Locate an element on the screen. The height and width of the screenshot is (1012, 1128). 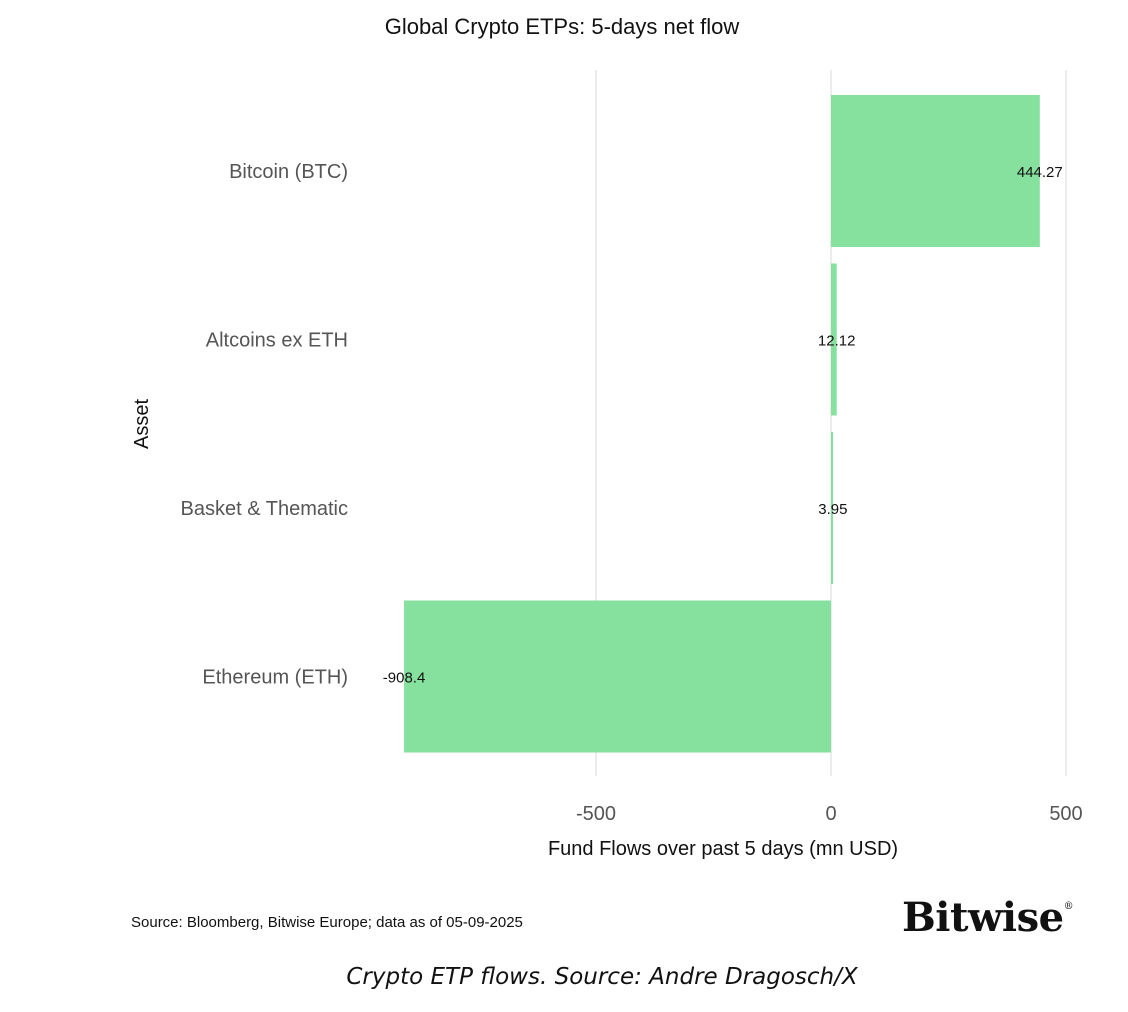
value-label: 3.95 is located at coordinates (832, 509).